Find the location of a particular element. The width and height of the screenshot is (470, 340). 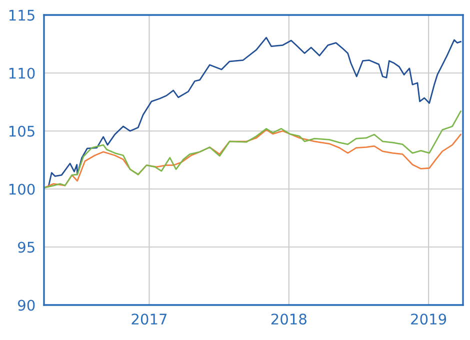

x-tick-label: 2019 is located at coordinates (428, 319).